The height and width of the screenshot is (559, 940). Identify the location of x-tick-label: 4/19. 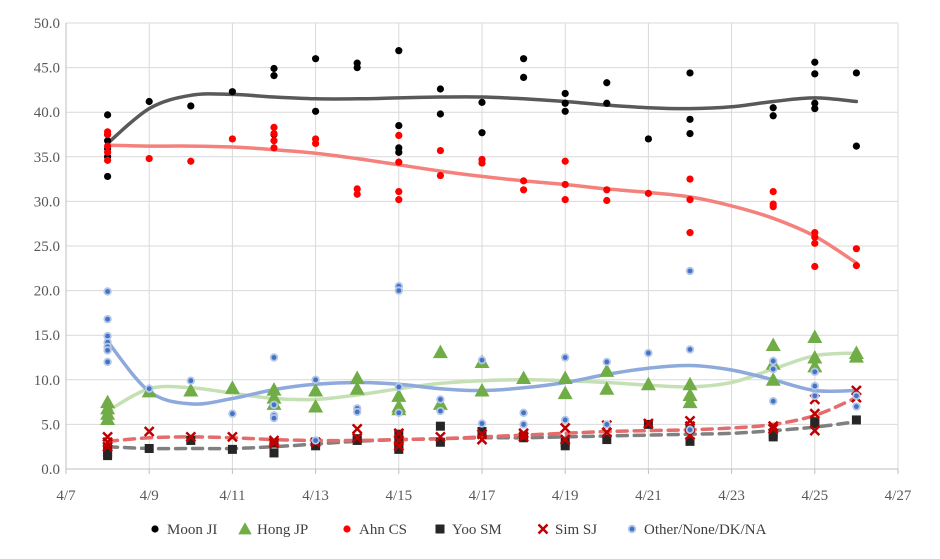
(565, 496).